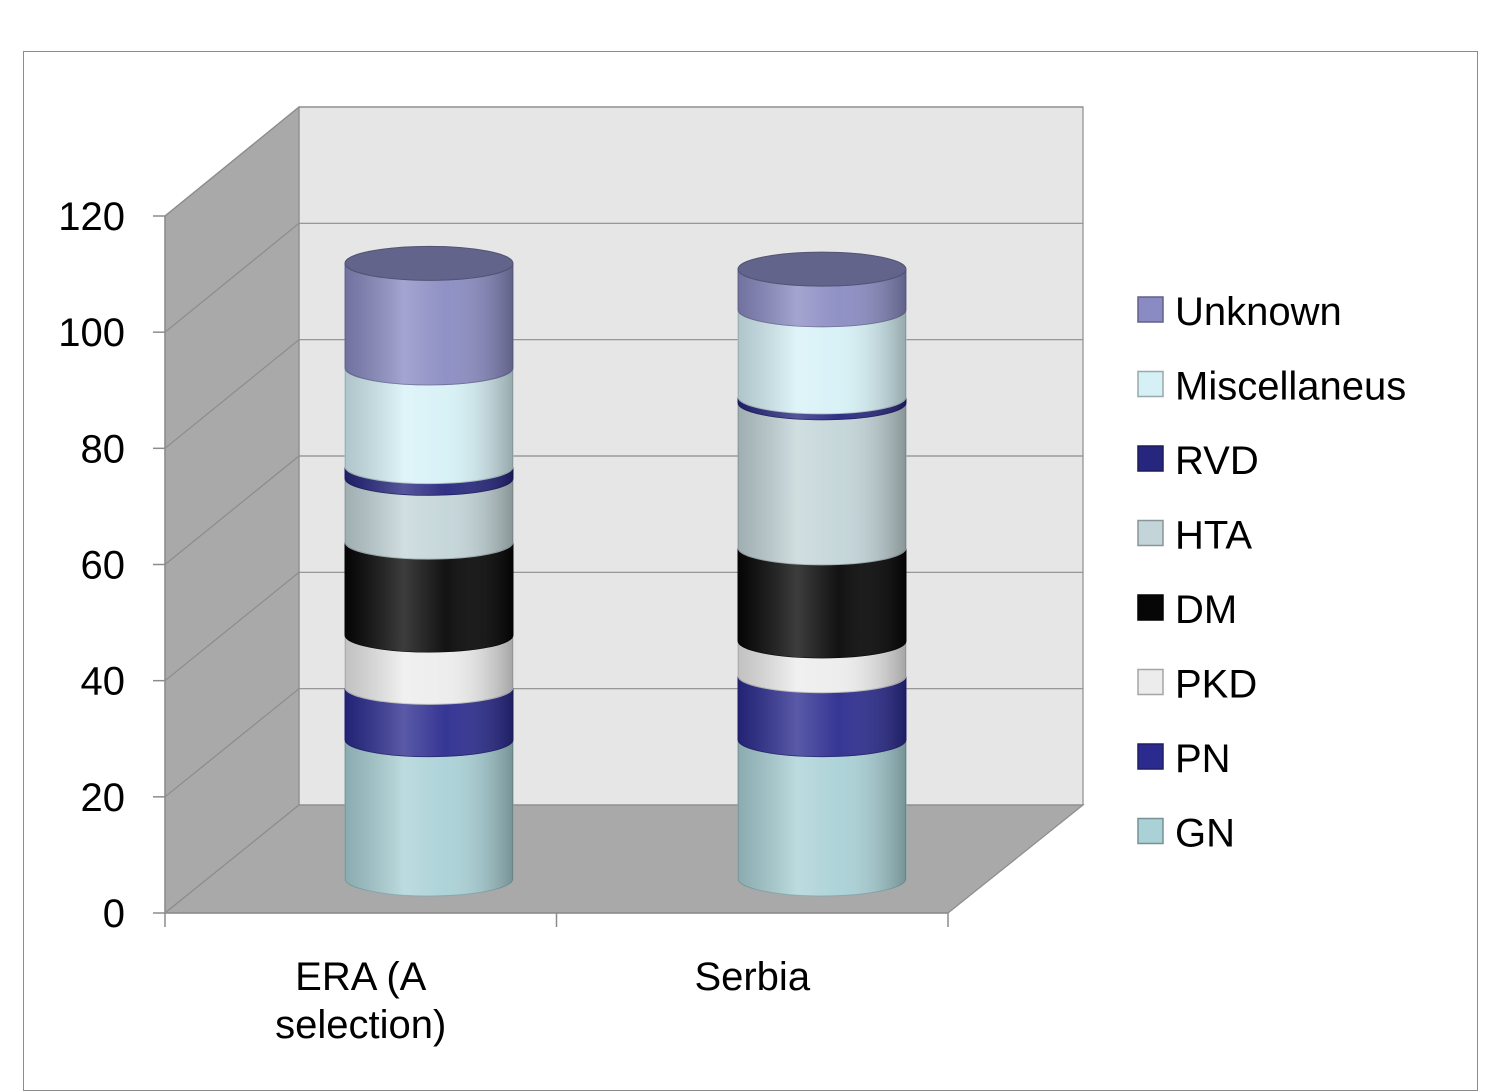 The width and height of the screenshot is (1499, 1091). Describe the element at coordinates (114, 914) in the screenshot. I see `y-tick-label: 0` at that location.